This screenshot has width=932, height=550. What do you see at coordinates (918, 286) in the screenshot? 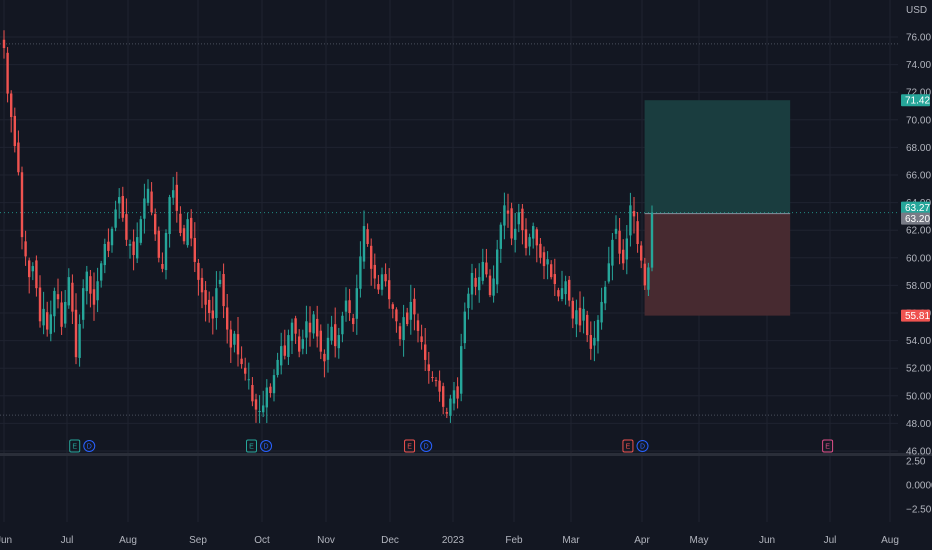
I see `price-tick-label: 58.00` at bounding box center [918, 286].